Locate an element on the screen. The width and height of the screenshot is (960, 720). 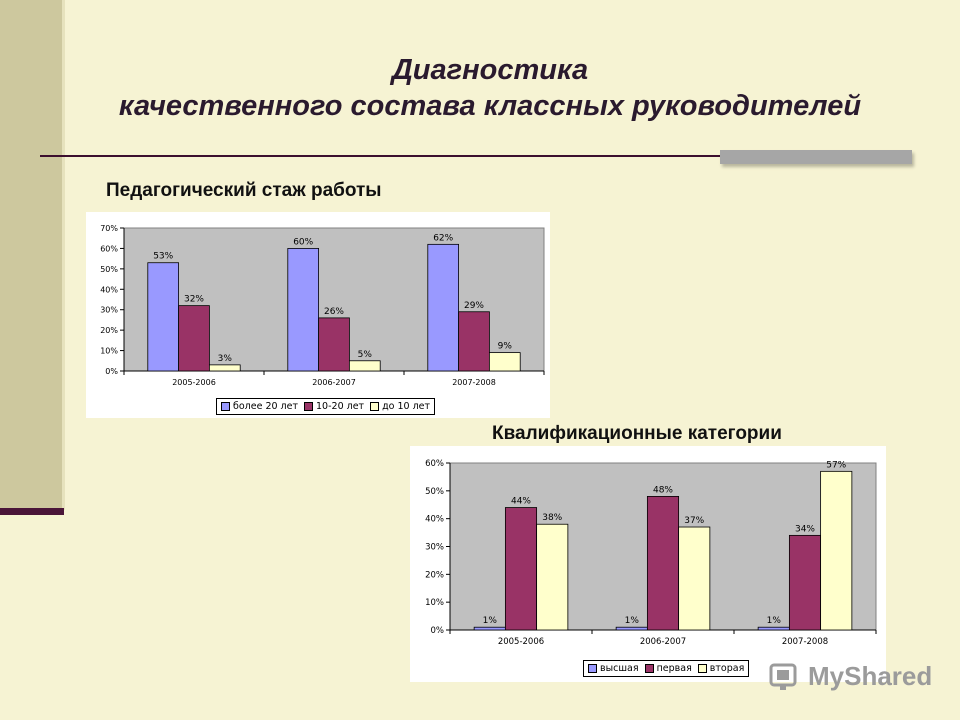
chart-1-data-label: 60% is located at coordinates (303, 242).